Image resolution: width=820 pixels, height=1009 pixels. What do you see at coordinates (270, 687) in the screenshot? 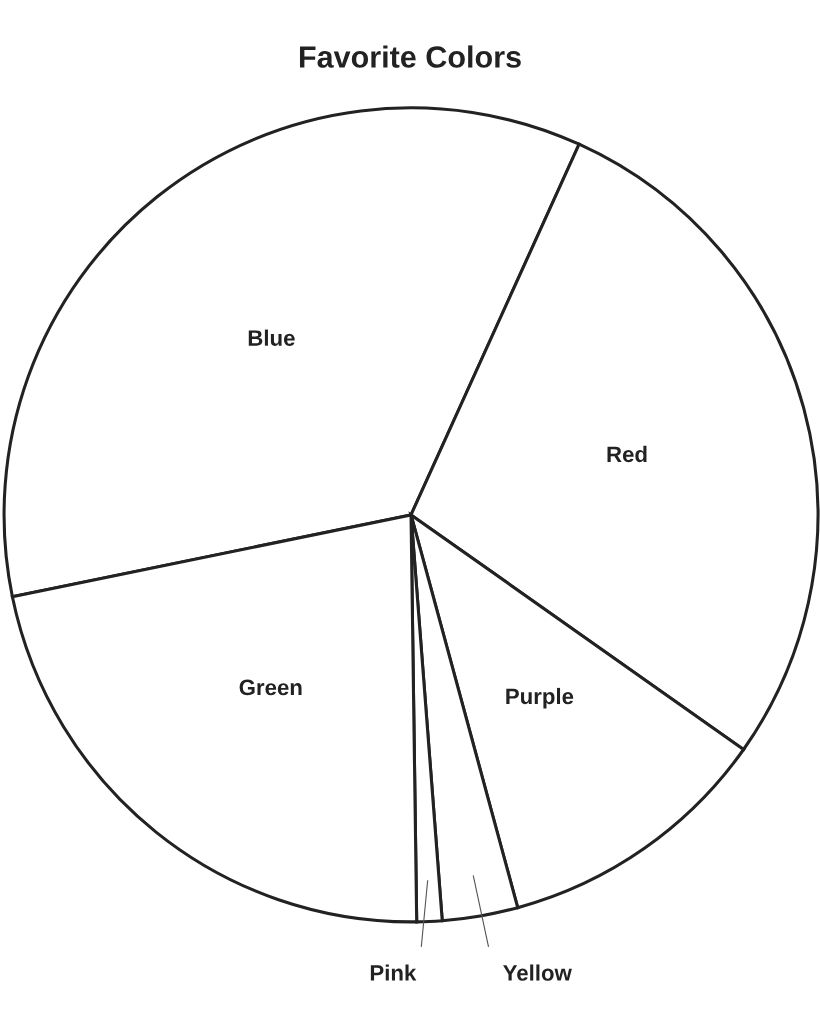
I see `slice-label: Green` at bounding box center [270, 687].